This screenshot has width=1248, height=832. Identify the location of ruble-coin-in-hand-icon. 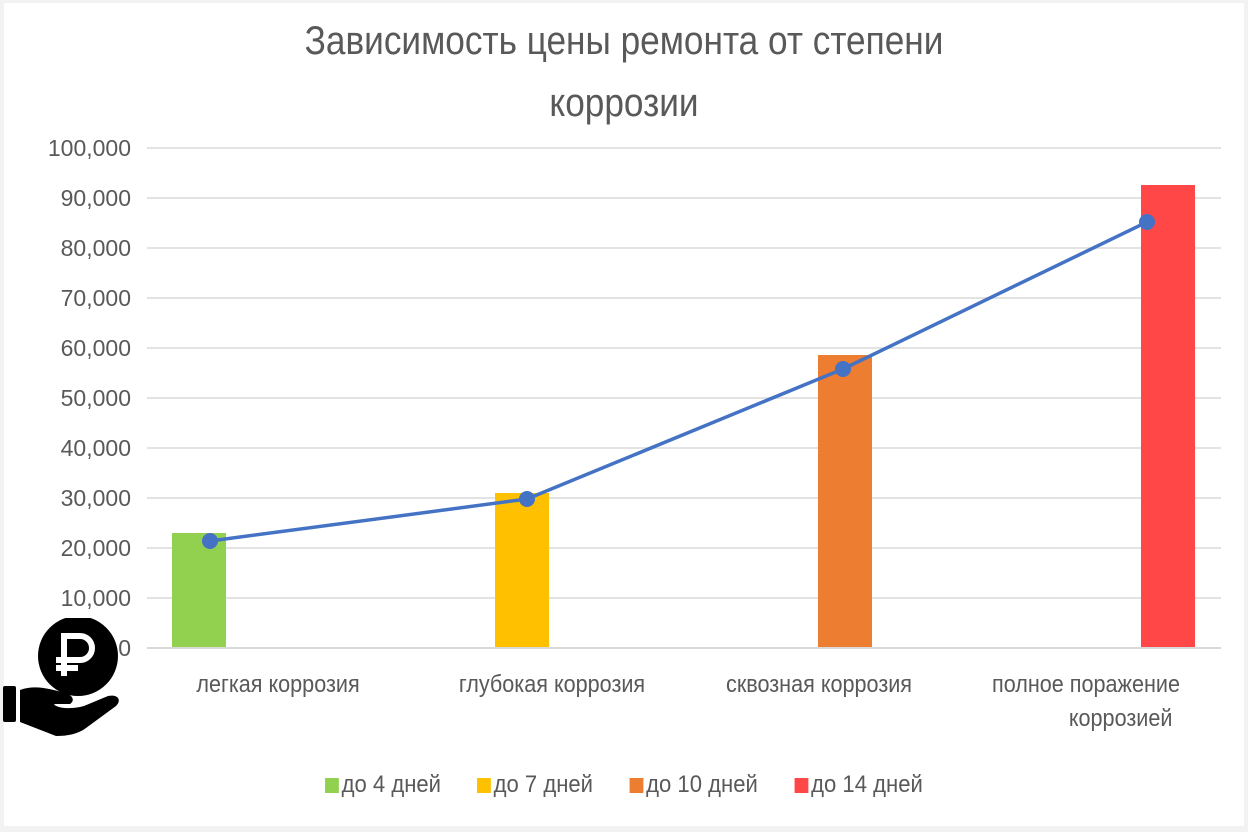
(61, 677).